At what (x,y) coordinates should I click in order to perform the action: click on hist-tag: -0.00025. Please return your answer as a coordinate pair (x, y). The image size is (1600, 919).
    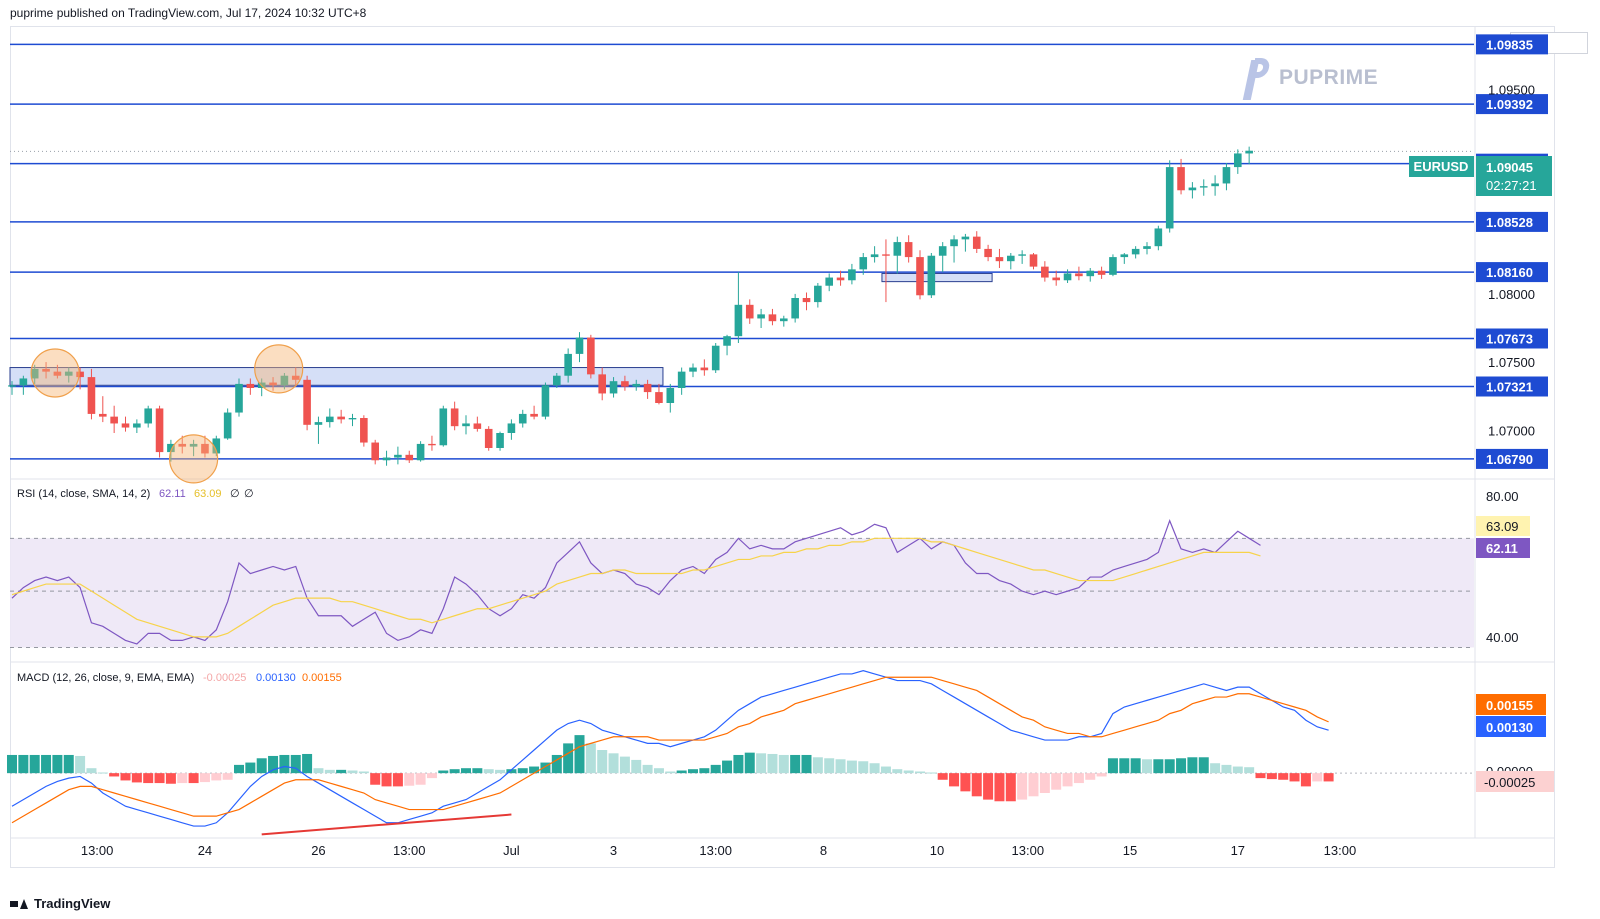
    Looking at the image, I should click on (1509, 782).